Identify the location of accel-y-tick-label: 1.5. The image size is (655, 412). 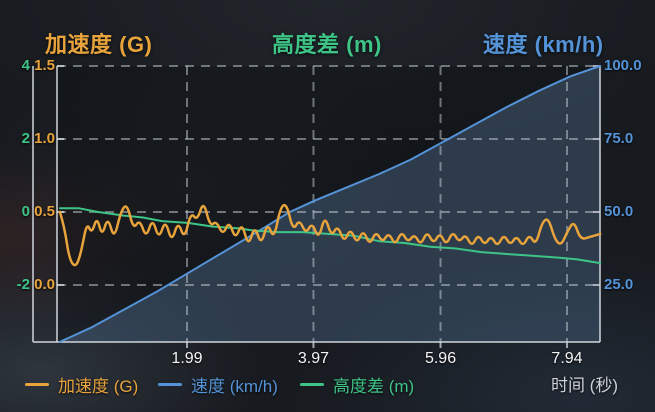
(44, 65).